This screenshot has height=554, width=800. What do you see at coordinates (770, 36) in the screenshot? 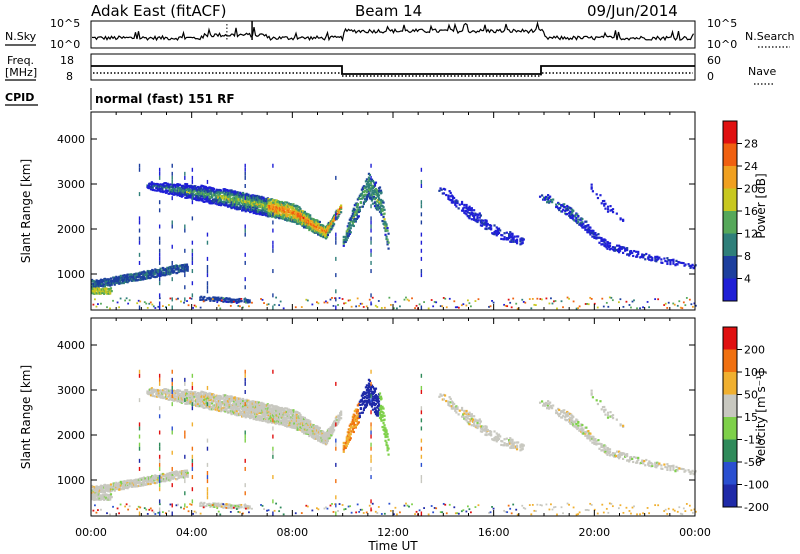
I see `noise-right-label: N.Search` at bounding box center [770, 36].